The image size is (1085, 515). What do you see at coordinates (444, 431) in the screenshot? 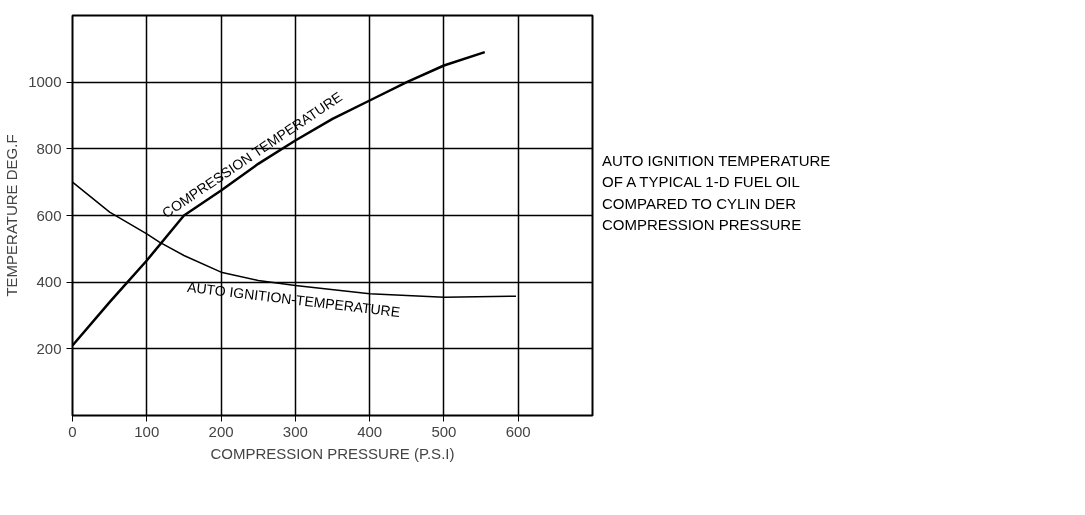
I see `x-tick-label: 500` at bounding box center [444, 431].